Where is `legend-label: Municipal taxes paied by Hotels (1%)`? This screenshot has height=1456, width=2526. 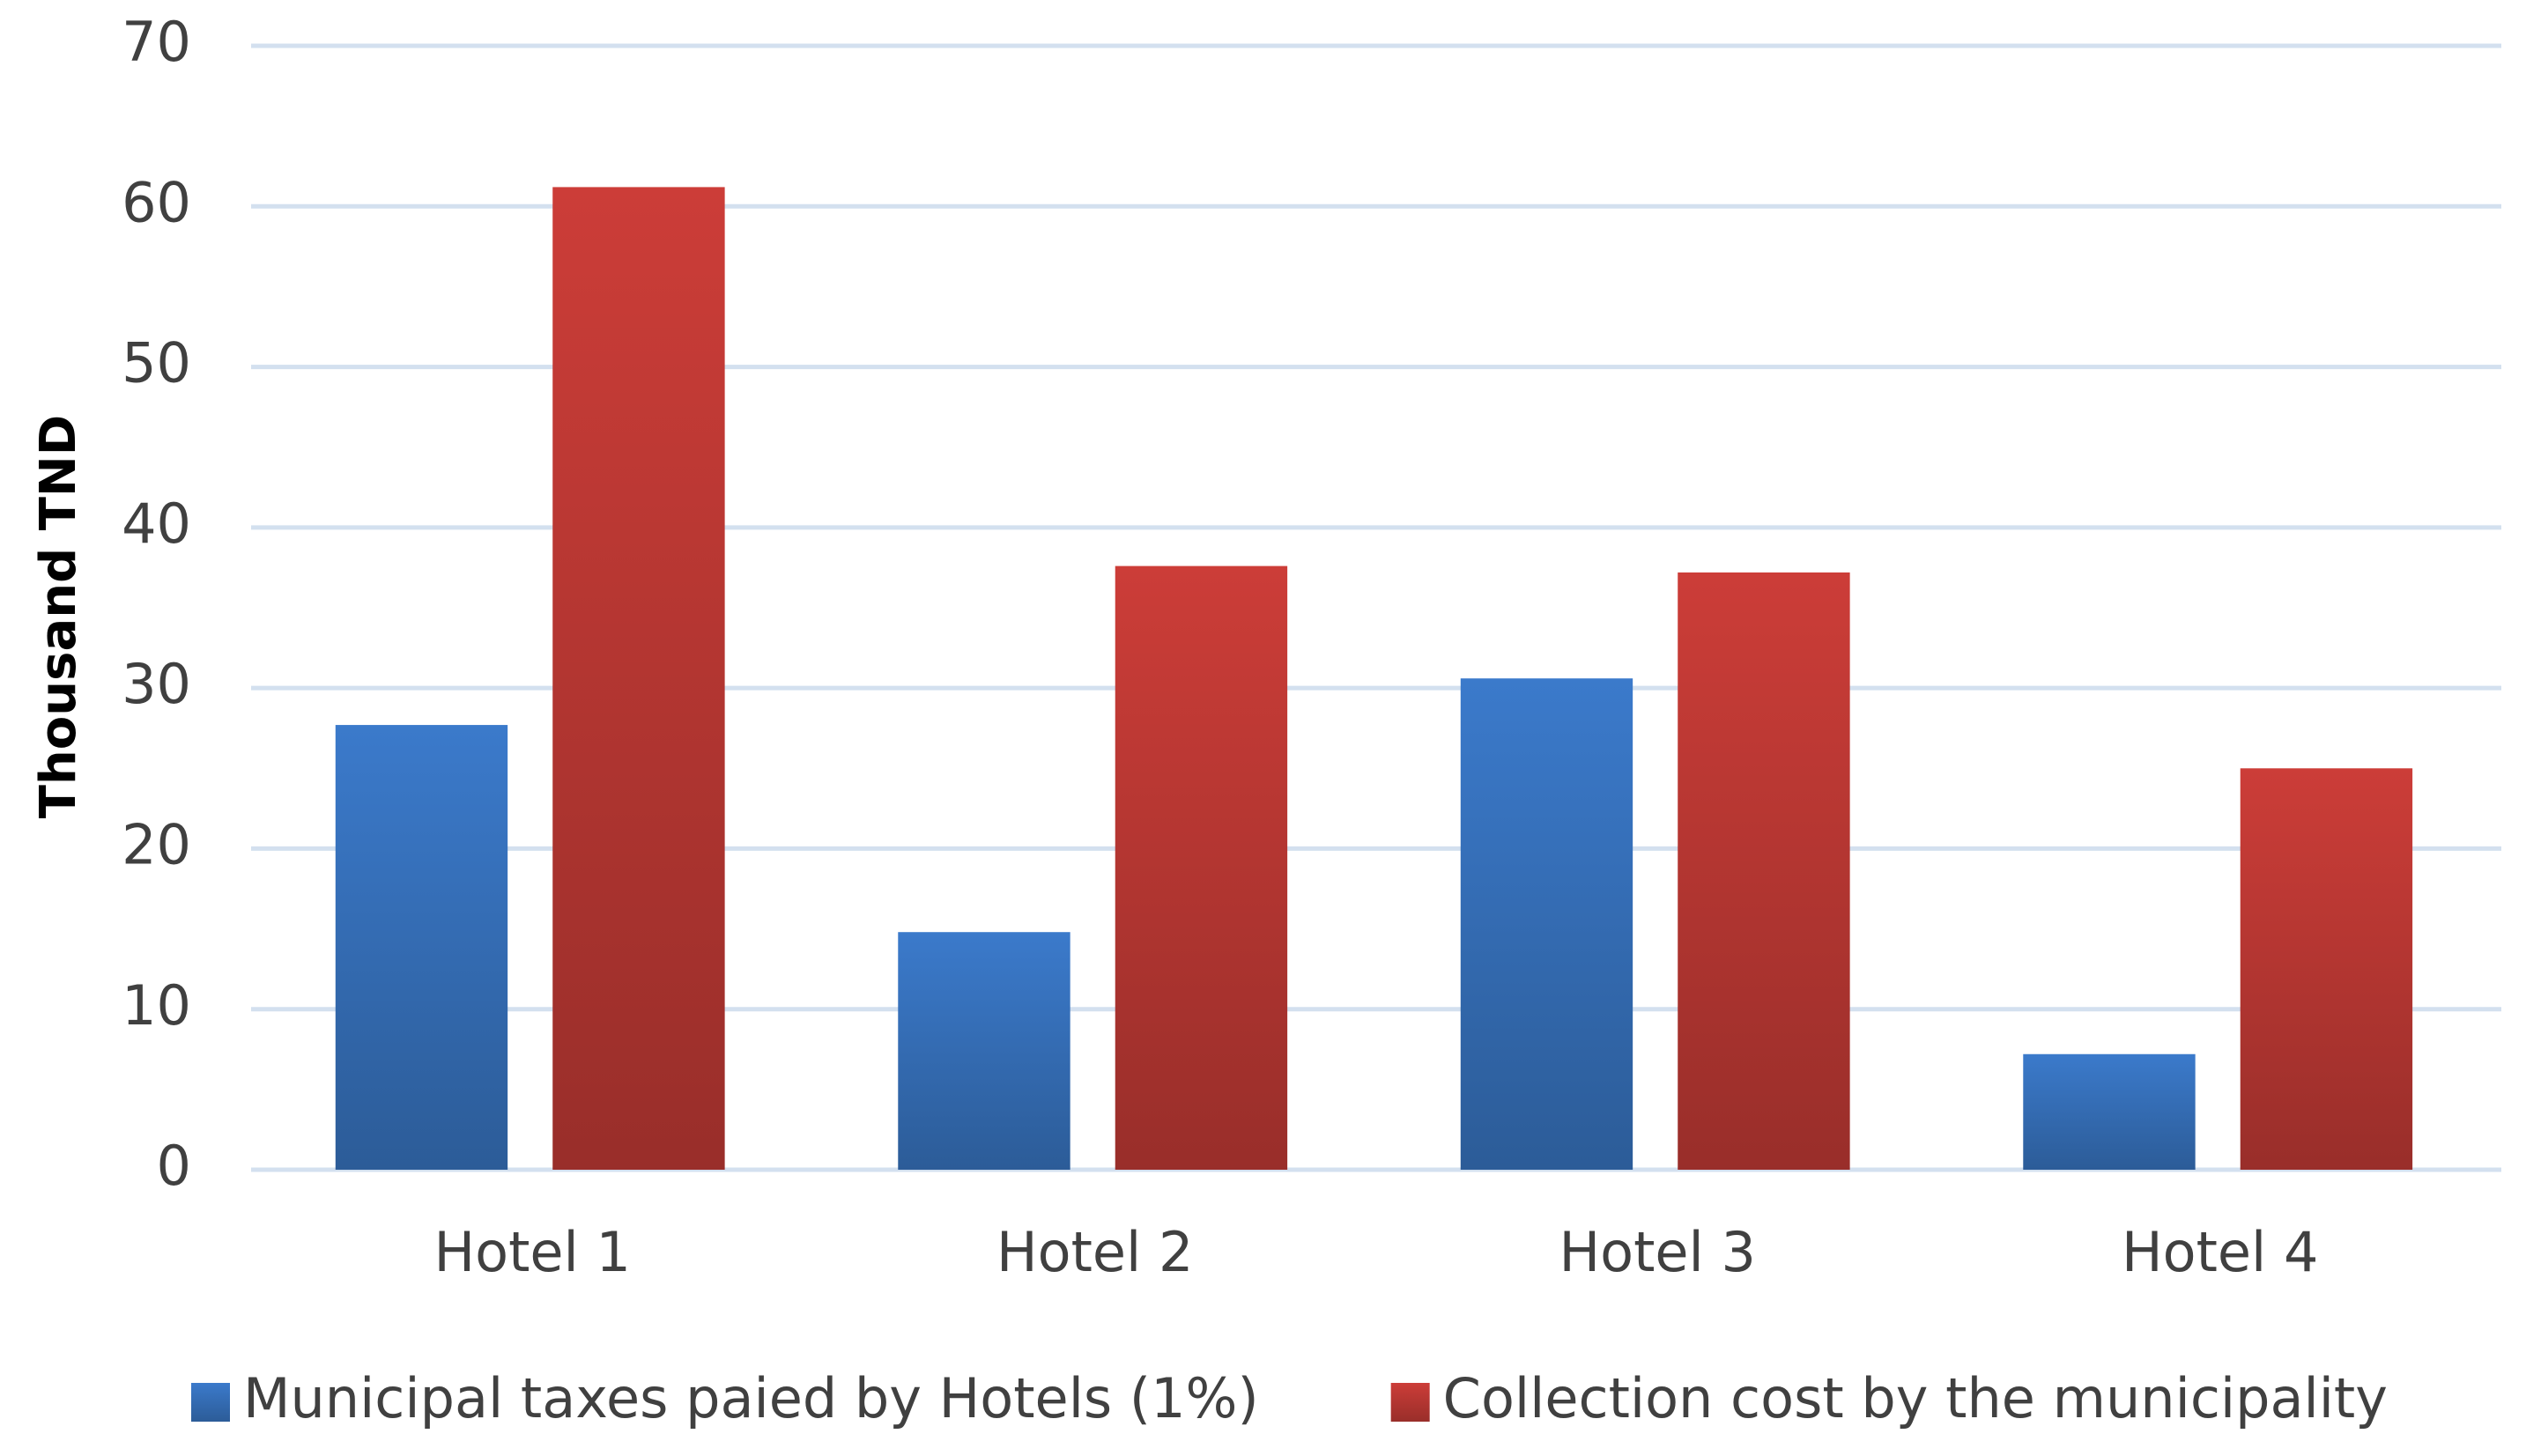
legend-label: Municipal taxes paied by Hotels (1%) is located at coordinates (751, 1398).